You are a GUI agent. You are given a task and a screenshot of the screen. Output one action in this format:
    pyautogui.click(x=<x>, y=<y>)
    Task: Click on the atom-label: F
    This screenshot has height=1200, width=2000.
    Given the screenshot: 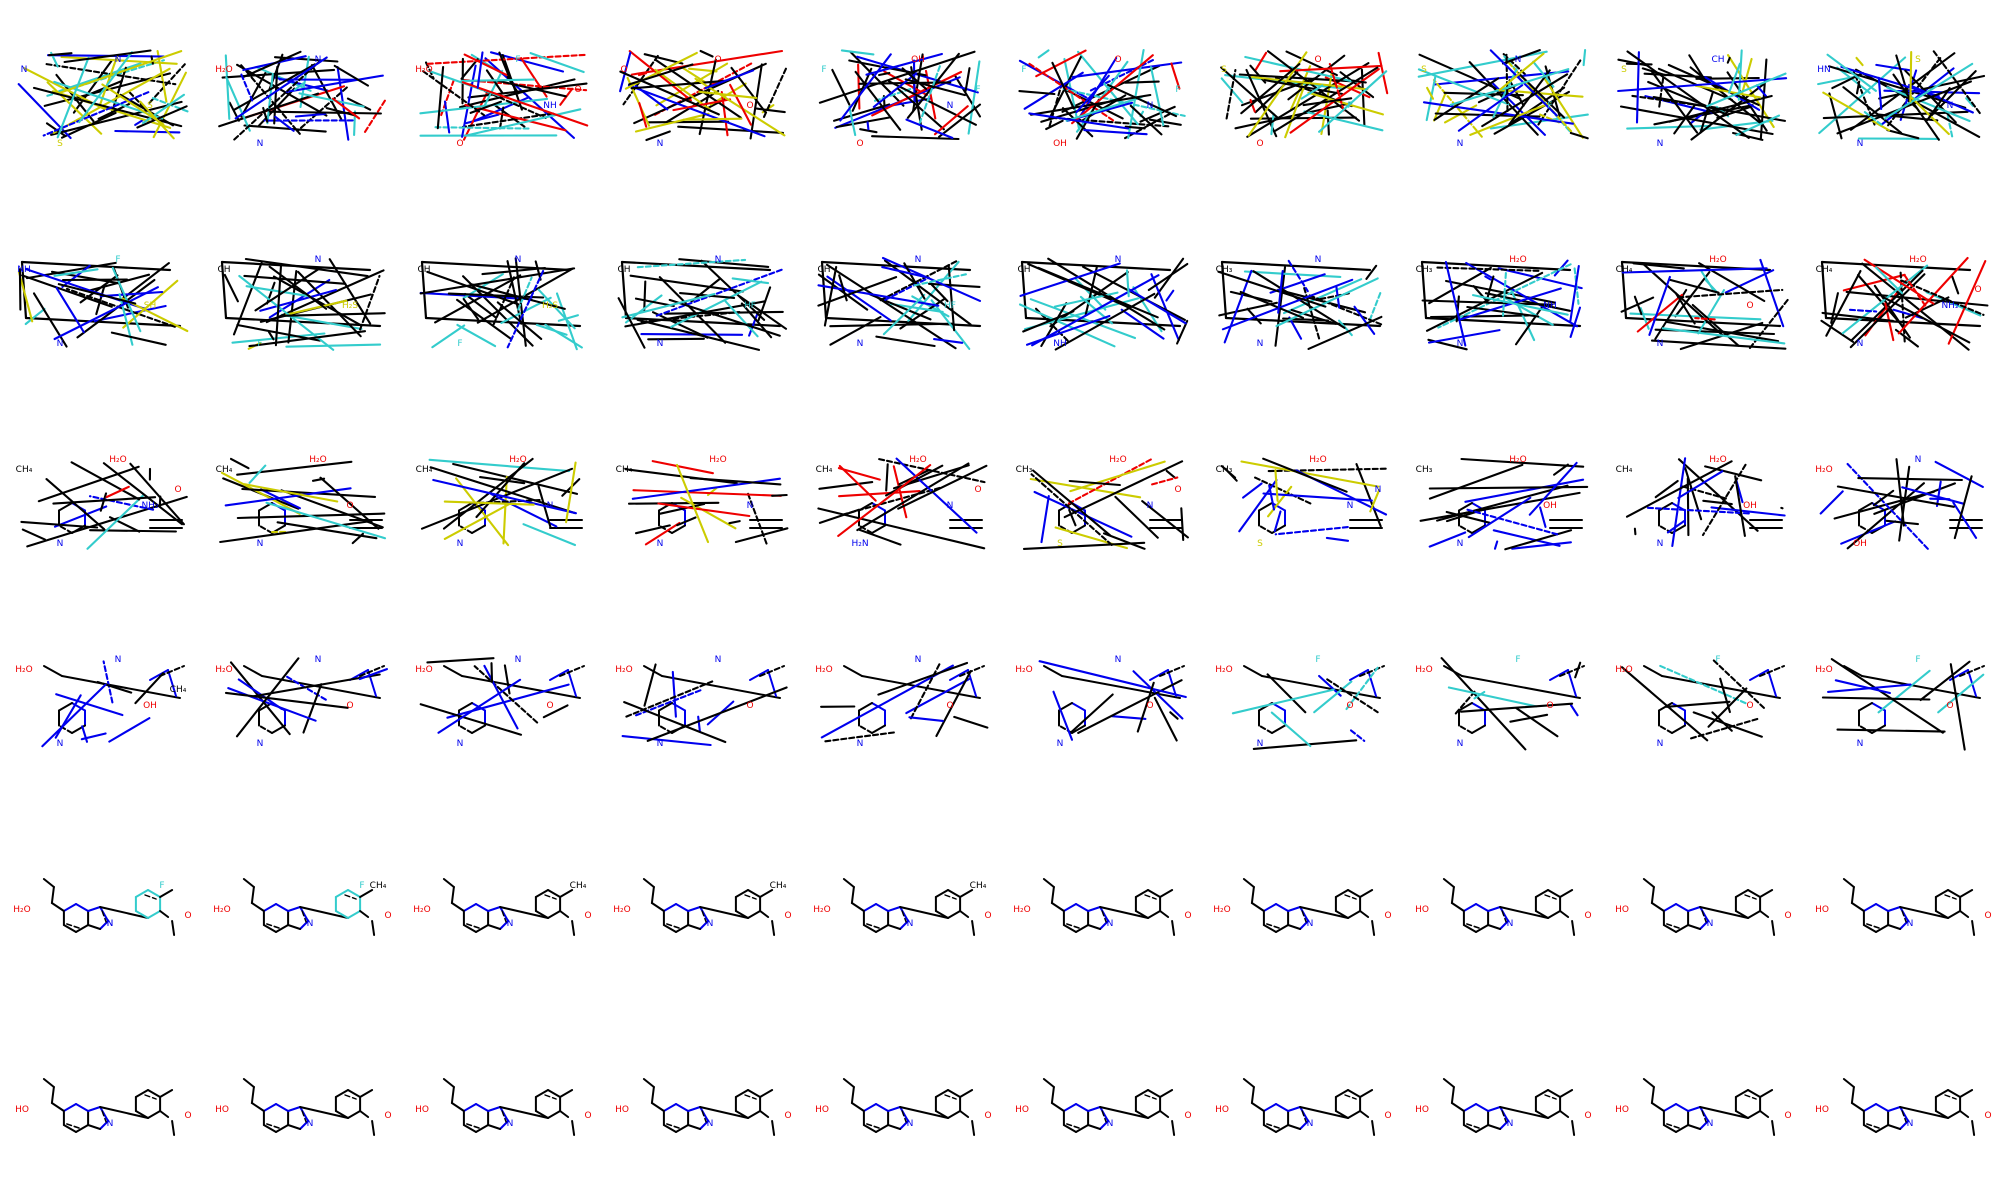 What is the action you would take?
    pyautogui.click(x=361, y=886)
    